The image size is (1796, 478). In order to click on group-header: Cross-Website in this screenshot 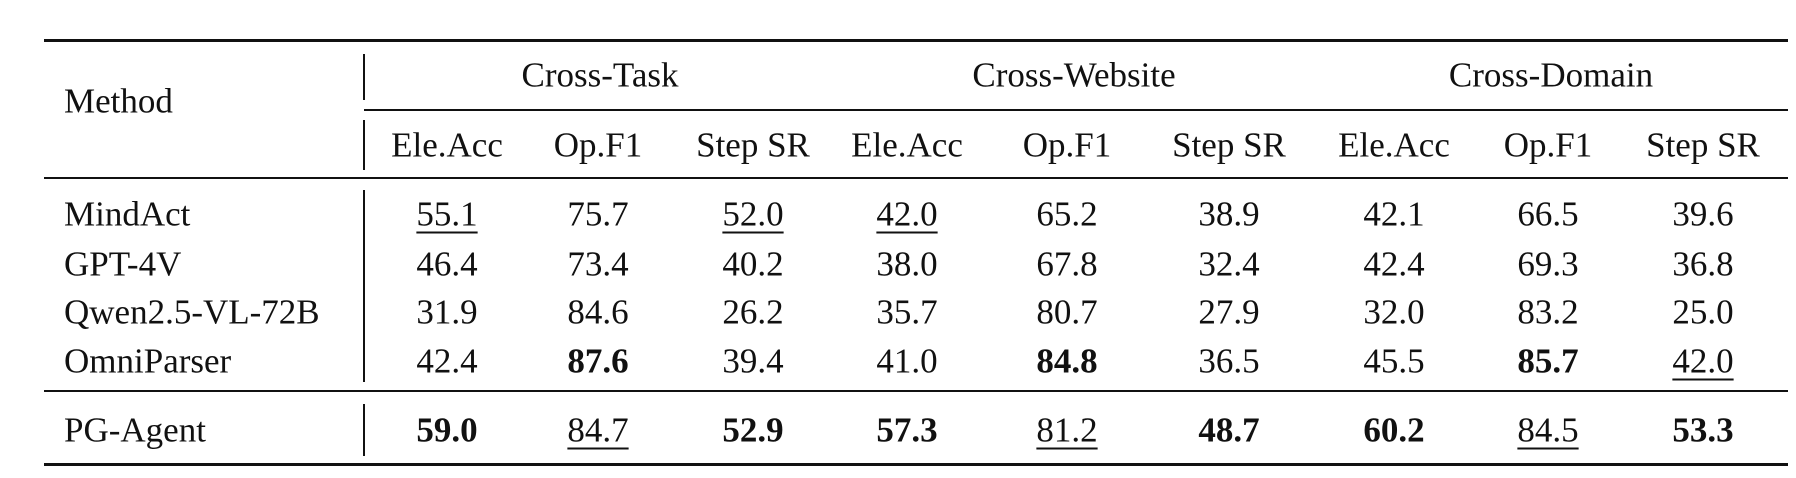, I will do `click(1074, 75)`.